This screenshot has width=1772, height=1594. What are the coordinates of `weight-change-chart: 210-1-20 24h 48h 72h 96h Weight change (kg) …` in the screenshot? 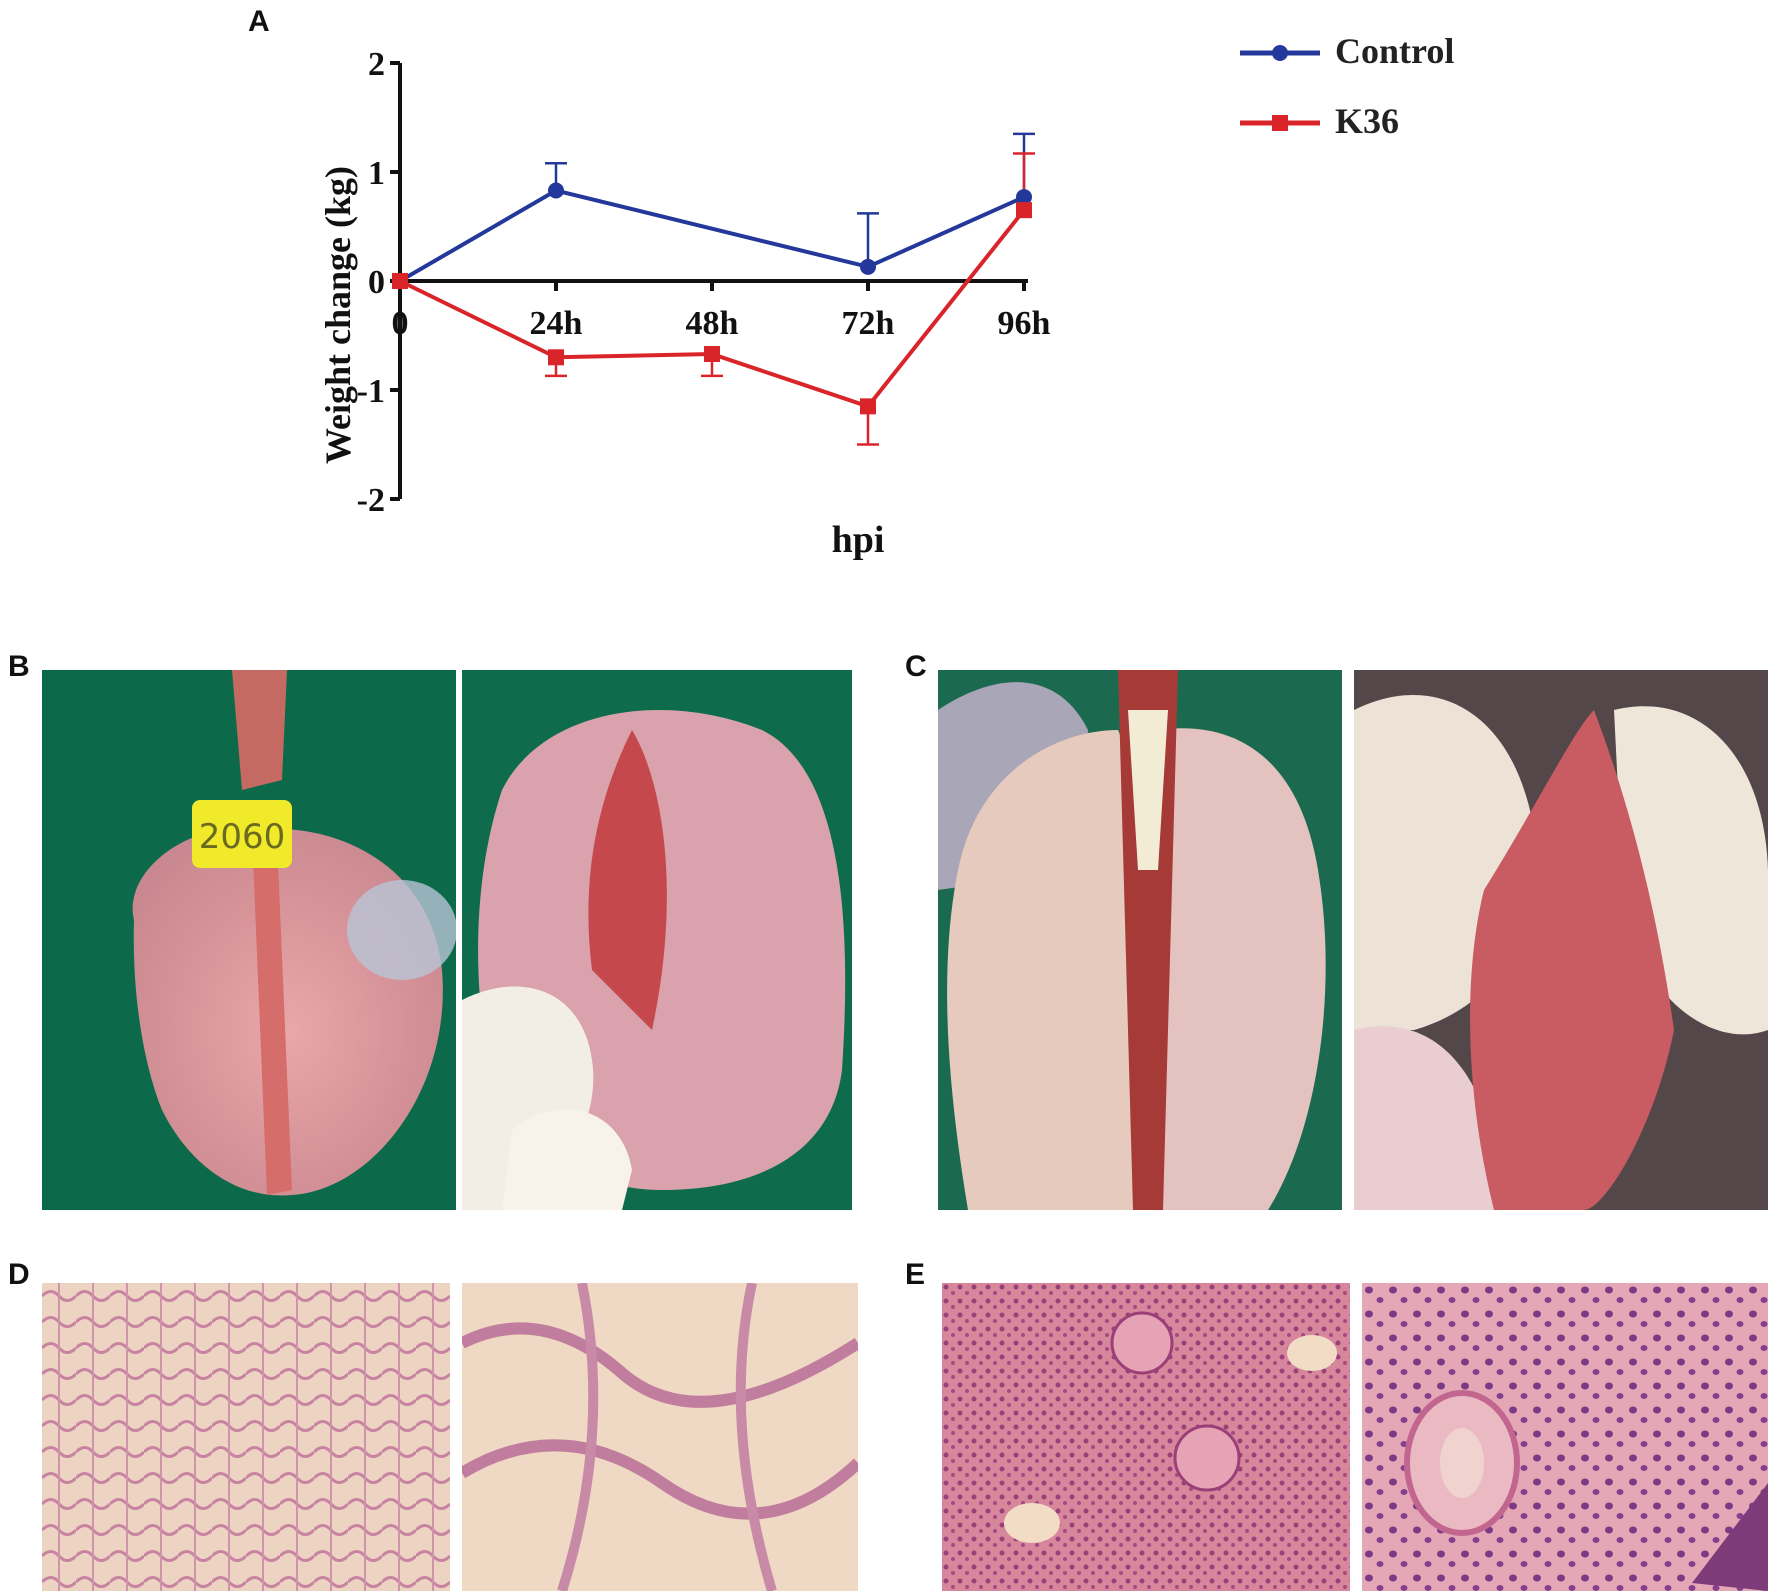 It's located at (684, 303).